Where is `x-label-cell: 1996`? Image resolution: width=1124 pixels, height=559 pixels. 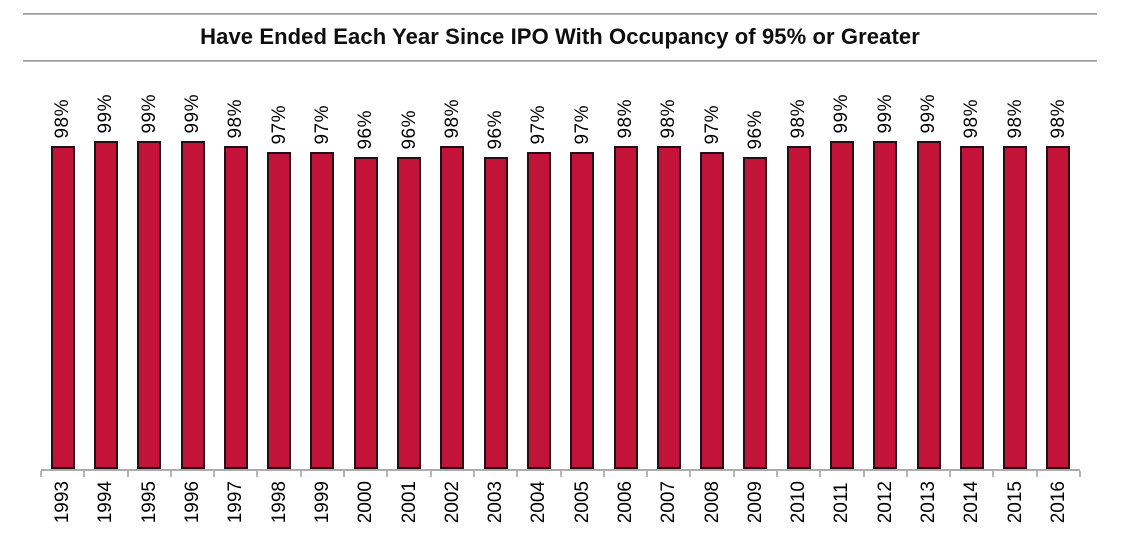 x-label-cell: 1996 is located at coordinates (192, 502).